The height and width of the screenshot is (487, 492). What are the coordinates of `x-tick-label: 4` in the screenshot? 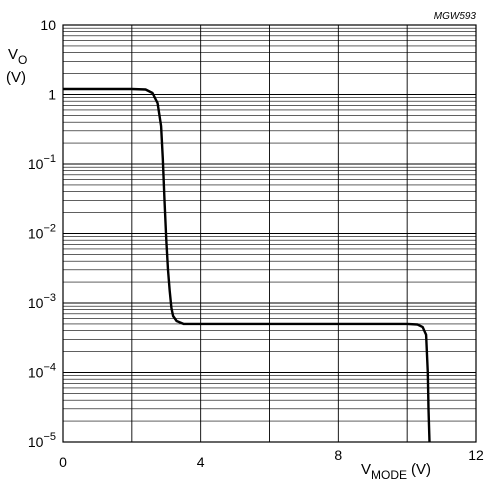 It's located at (201, 462).